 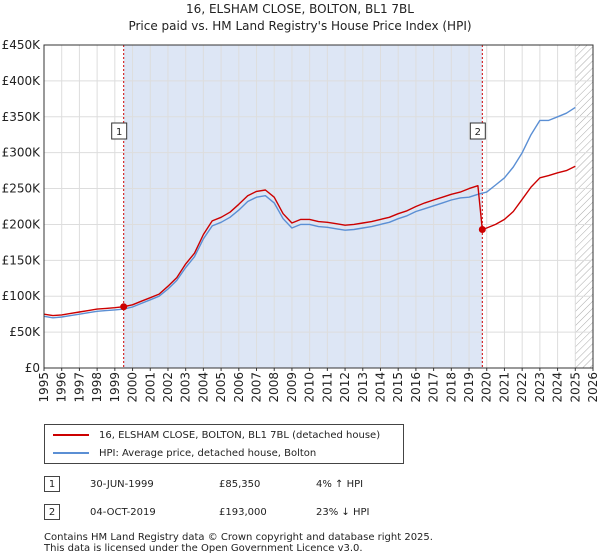 What do you see at coordinates (44, 387) in the screenshot?
I see `x-tick-label: 1995` at bounding box center [44, 387].